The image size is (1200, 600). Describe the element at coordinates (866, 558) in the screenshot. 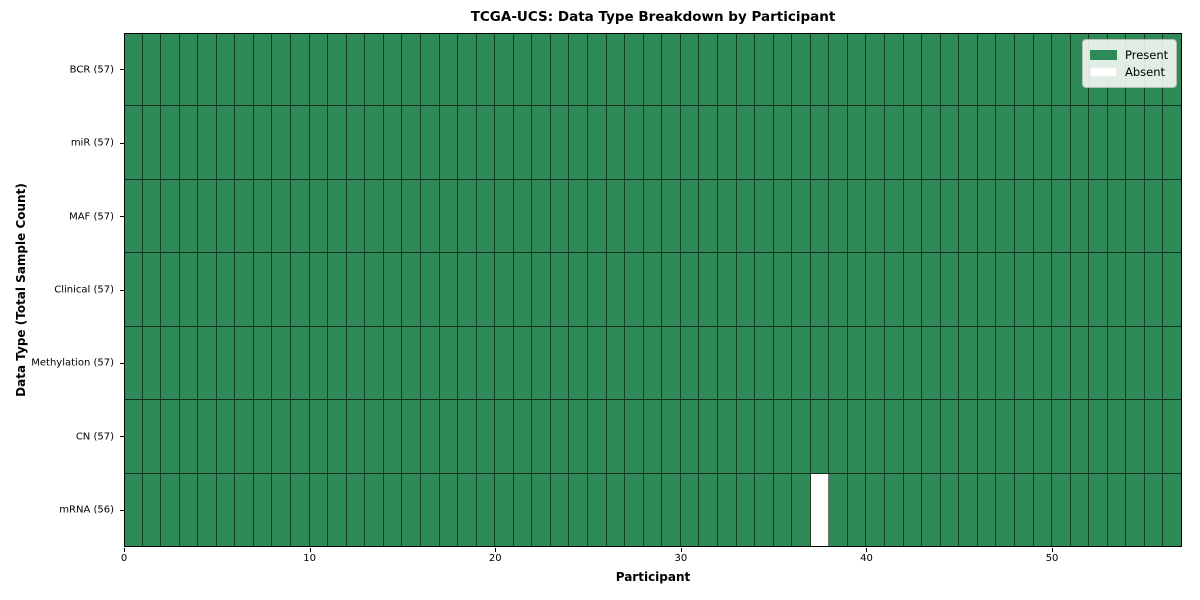

I see `x-tick-label: 40` at that location.